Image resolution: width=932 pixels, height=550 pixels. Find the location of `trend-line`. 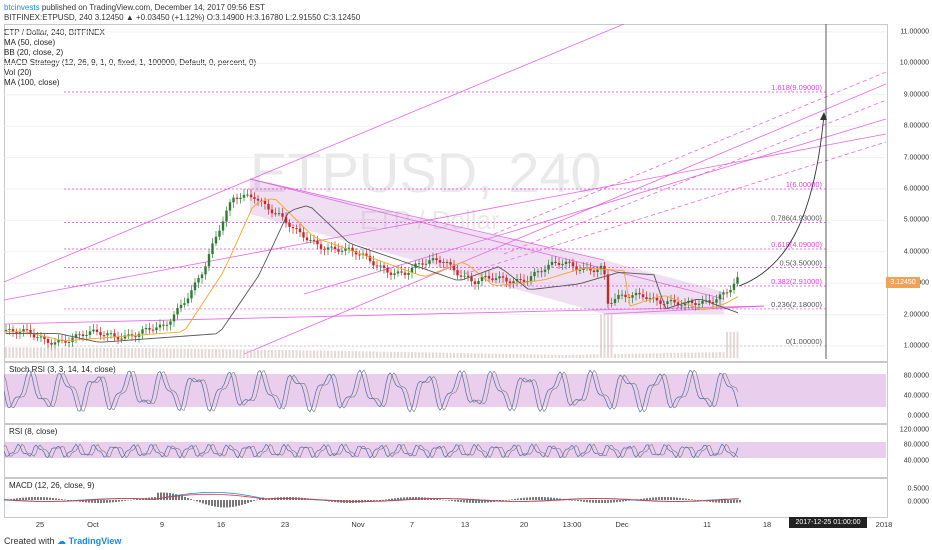

trend-line is located at coordinates (684, 310).